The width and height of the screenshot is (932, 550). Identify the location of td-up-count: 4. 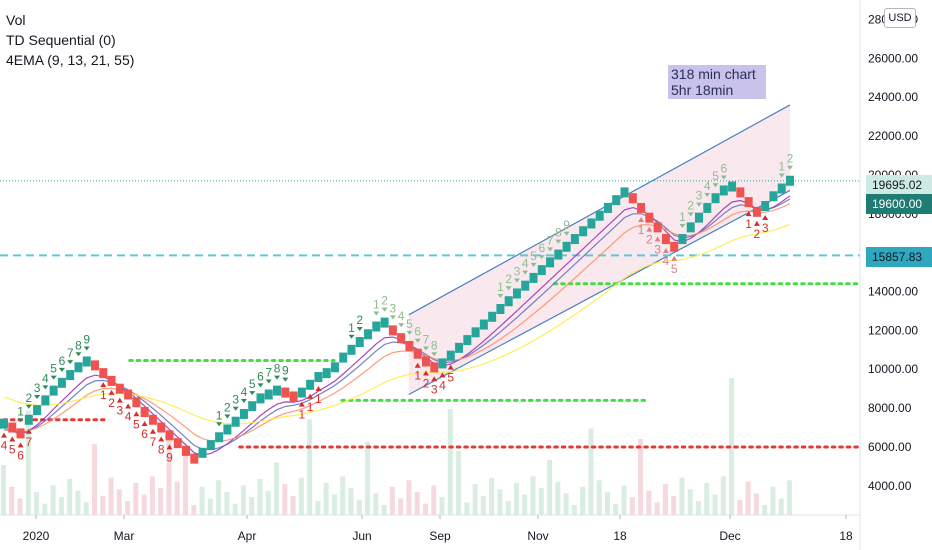
(707, 186).